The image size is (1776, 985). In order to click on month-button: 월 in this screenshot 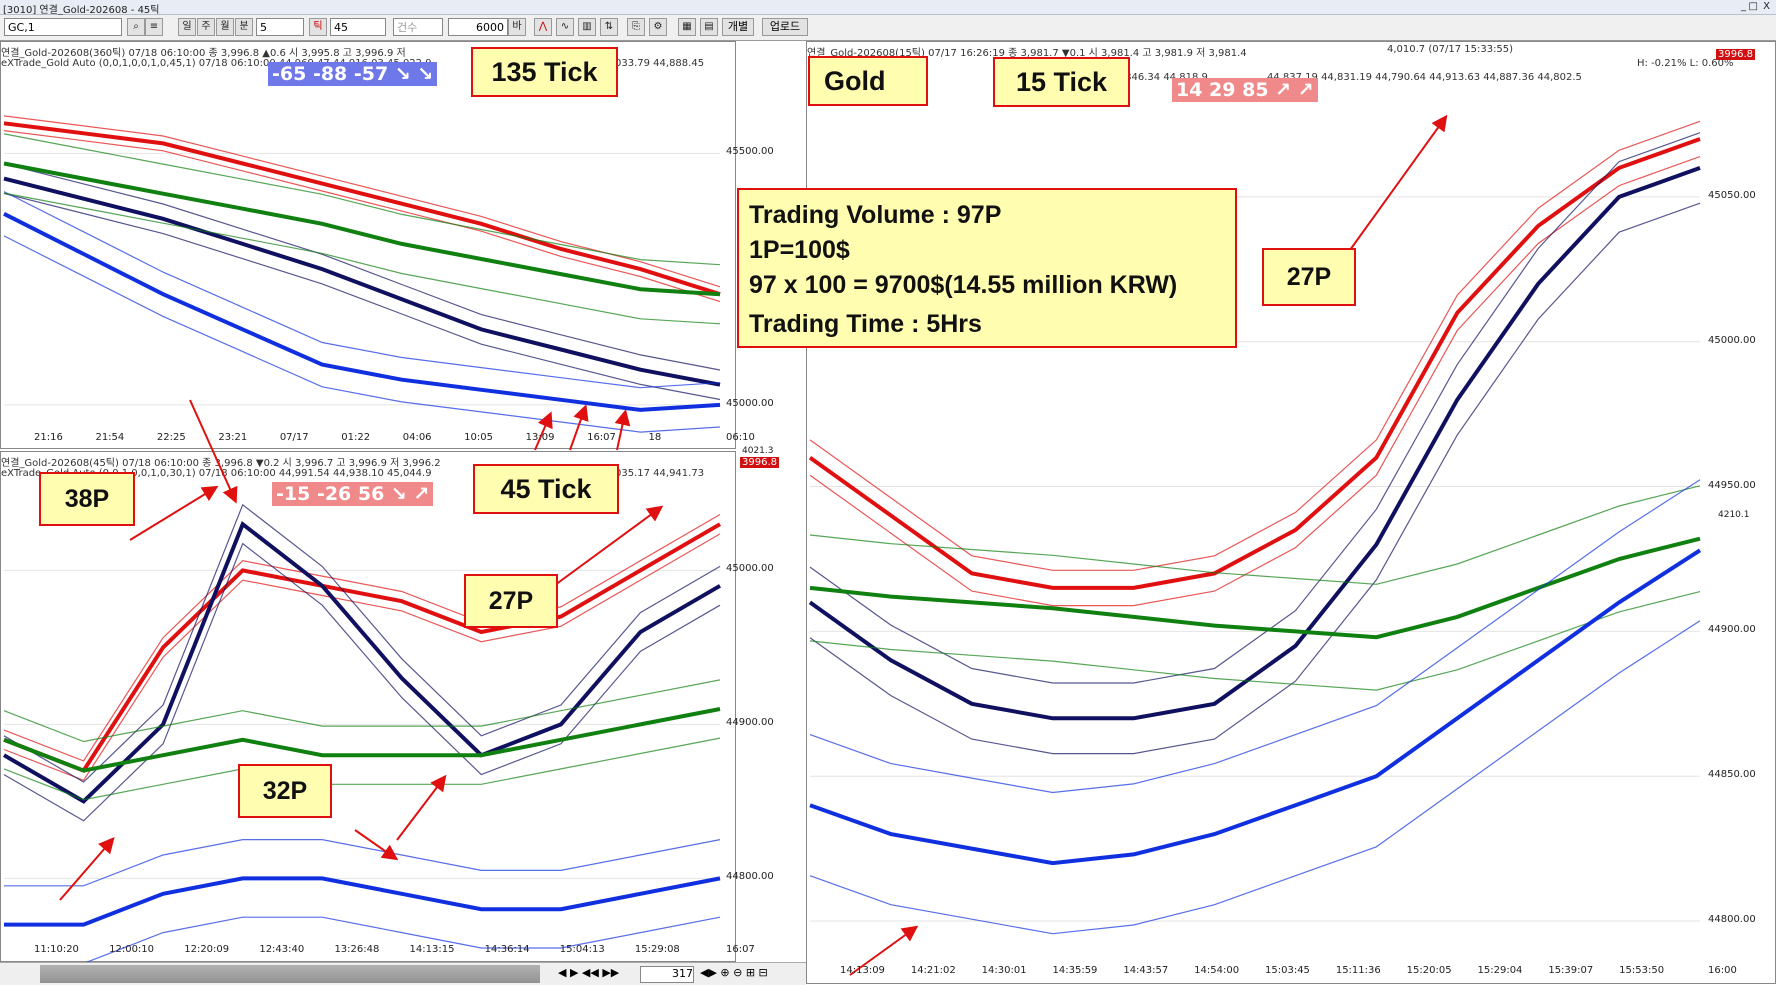, I will do `click(225, 27)`.